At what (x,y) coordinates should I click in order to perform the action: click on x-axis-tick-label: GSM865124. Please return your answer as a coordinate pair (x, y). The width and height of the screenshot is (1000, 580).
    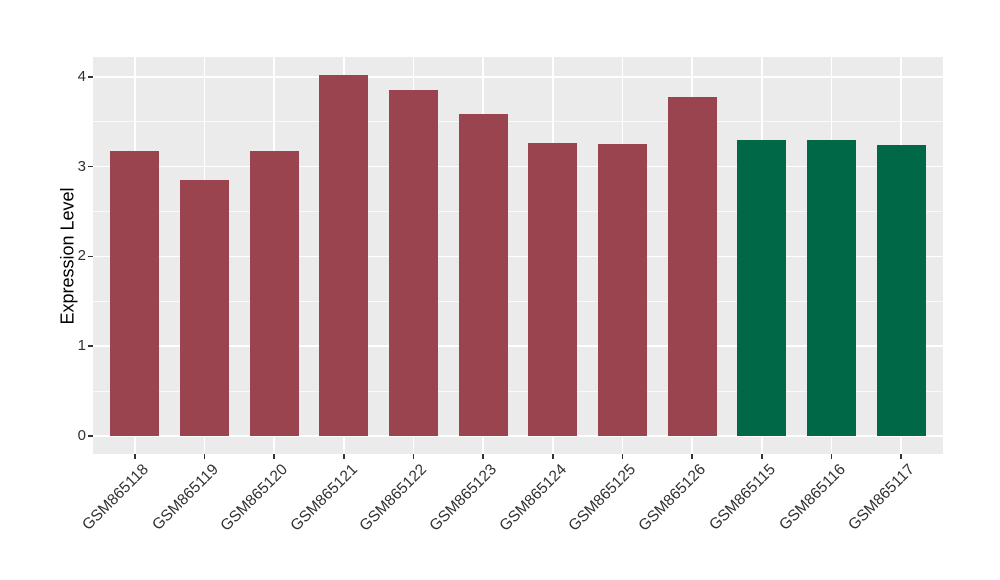
    Looking at the image, I should click on (533, 498).